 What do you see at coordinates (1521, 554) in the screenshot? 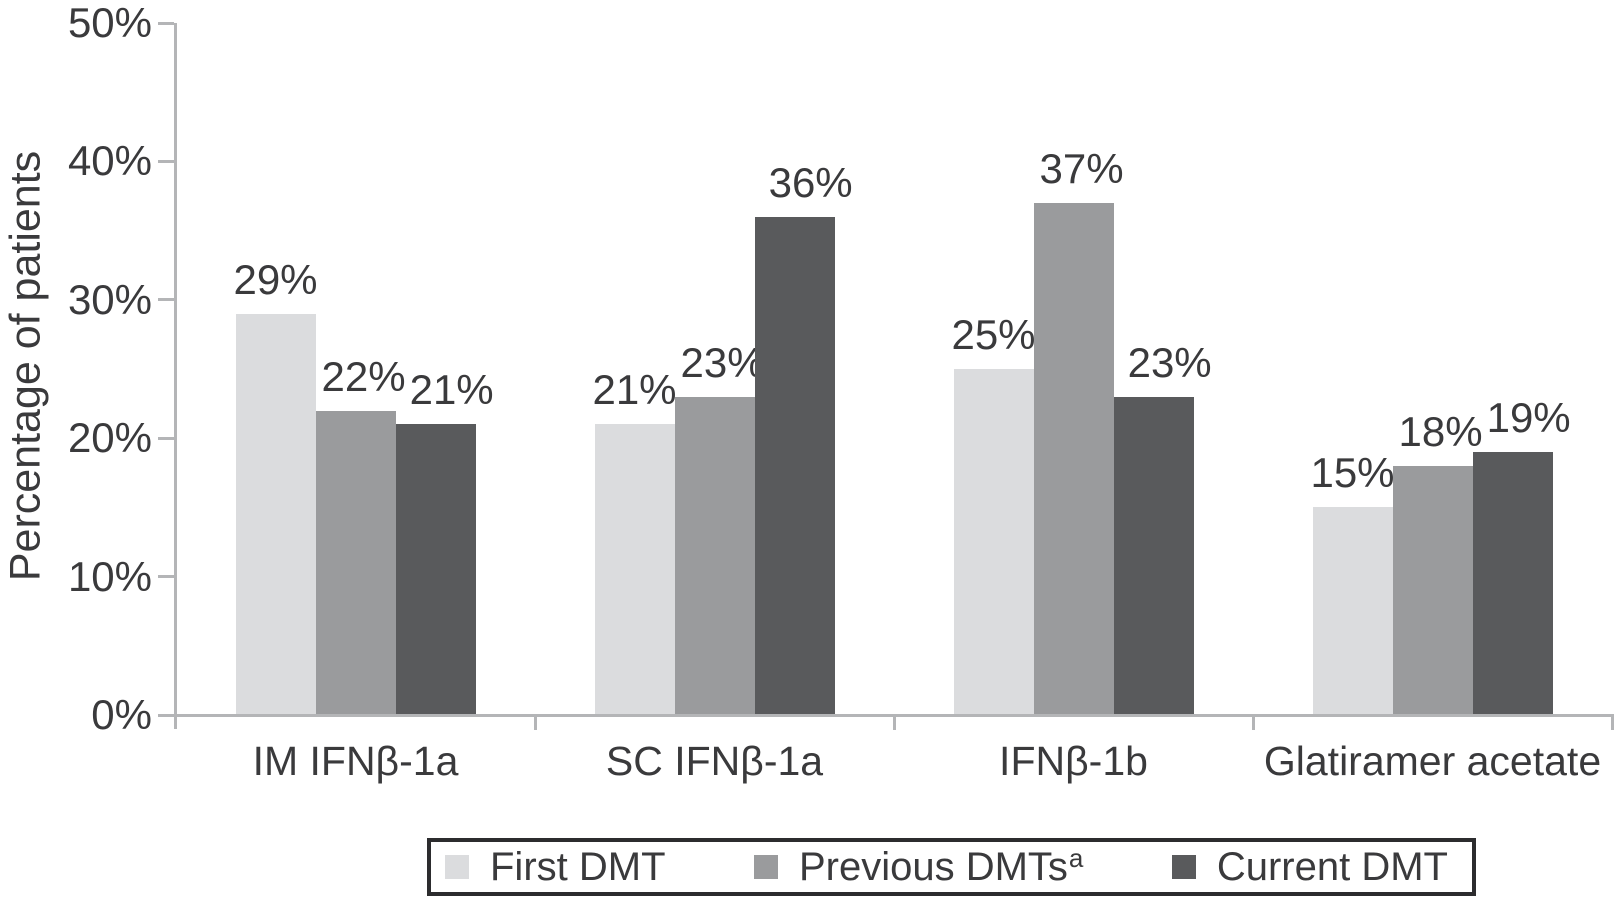
I see `bar: 19%` at bounding box center [1521, 554].